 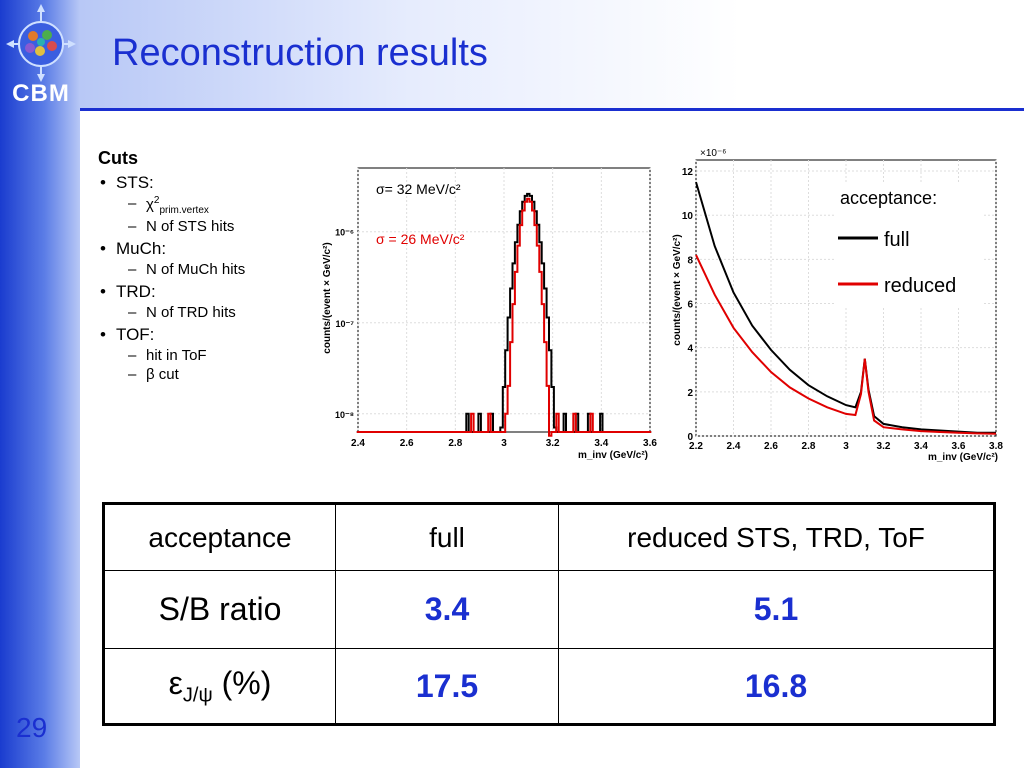 What do you see at coordinates (553, 443) in the screenshot?
I see `plot1-xtick-label: 3.2` at bounding box center [553, 443].